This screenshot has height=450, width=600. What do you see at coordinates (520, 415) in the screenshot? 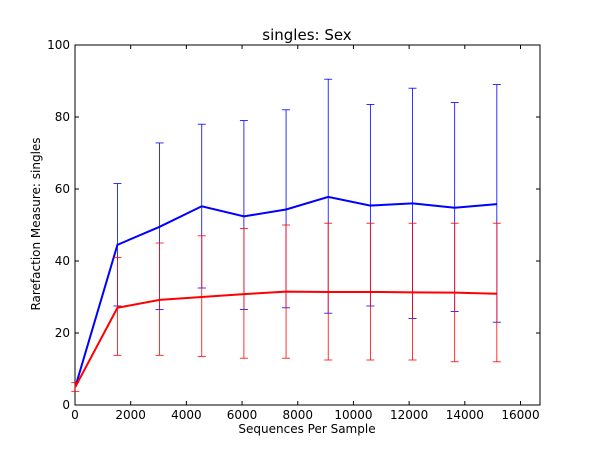
I see `x-tick-label: 16000` at bounding box center [520, 415].